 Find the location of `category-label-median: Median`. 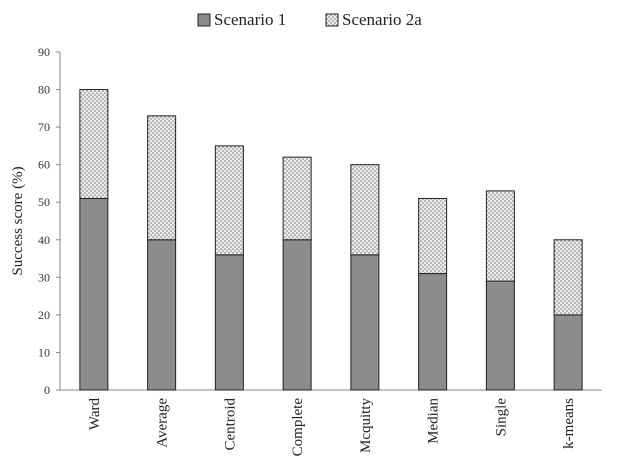

category-label-median: Median is located at coordinates (434, 421).